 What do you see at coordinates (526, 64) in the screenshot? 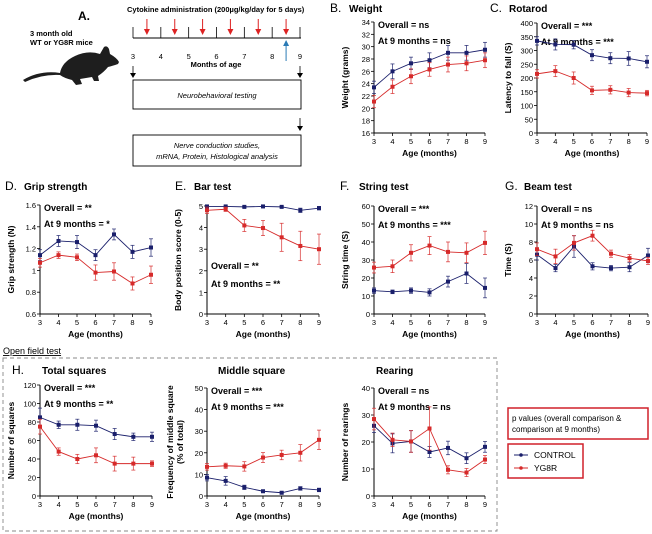
I see `y-tick-label: 250` at bounding box center [526, 64].